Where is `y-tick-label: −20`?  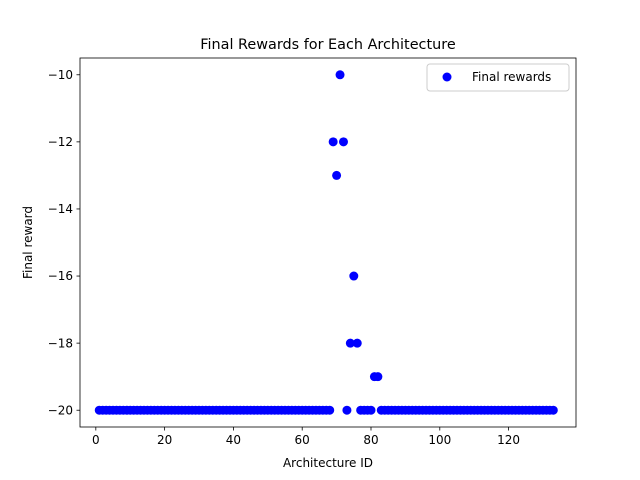 y-tick-label: −20 is located at coordinates (60, 410).